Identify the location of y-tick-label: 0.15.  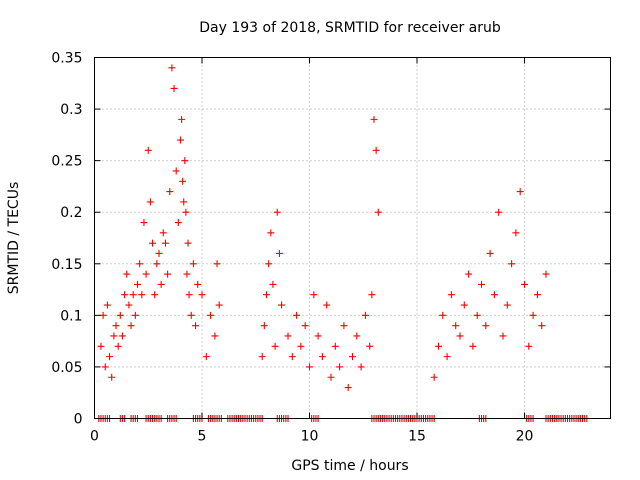
(66, 265).